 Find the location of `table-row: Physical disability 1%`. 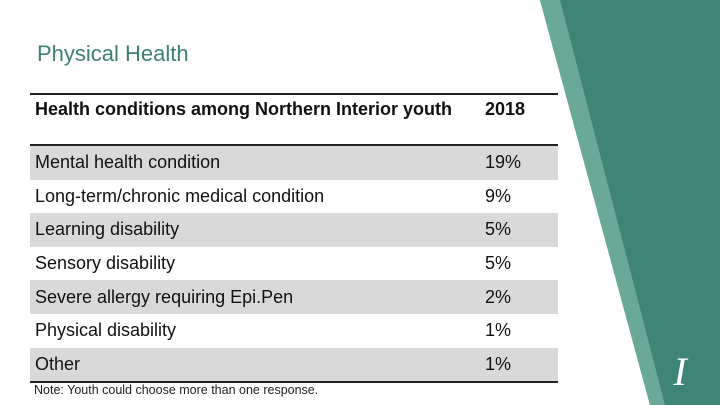

table-row: Physical disability 1% is located at coordinates (294, 331).